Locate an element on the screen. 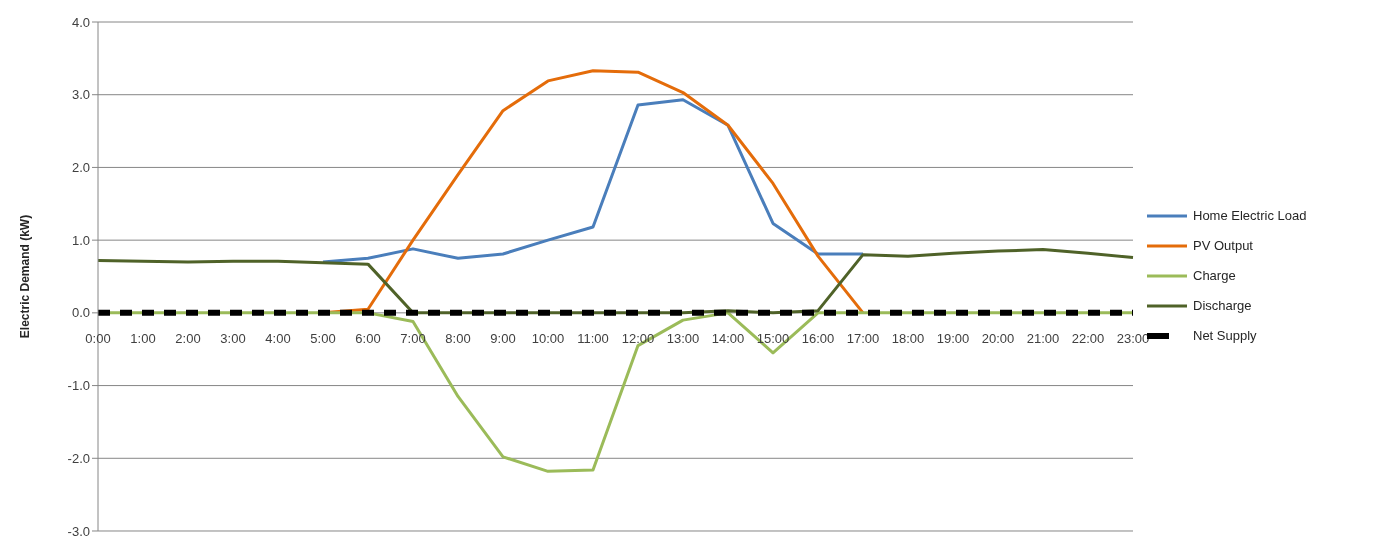 Image resolution: width=1375 pixels, height=557 pixels. x-tick-label: 8:00 is located at coordinates (458, 338).